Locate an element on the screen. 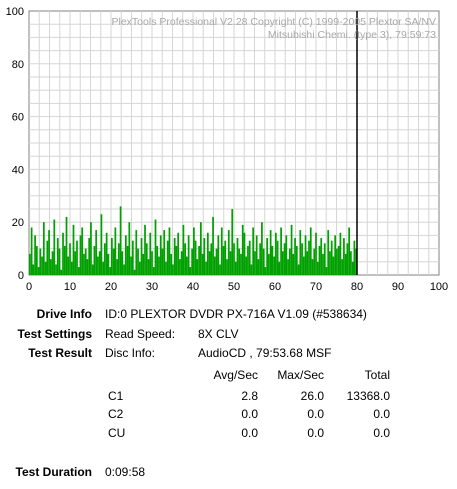 This screenshot has height=489, width=457. y-tick-label: 100 is located at coordinates (15, 12).